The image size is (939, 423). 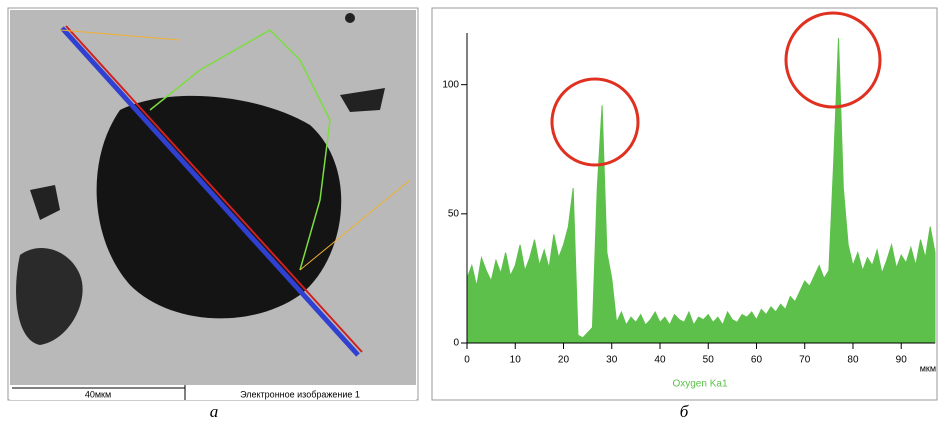 I want to click on caption: б, so click(x=684, y=411).